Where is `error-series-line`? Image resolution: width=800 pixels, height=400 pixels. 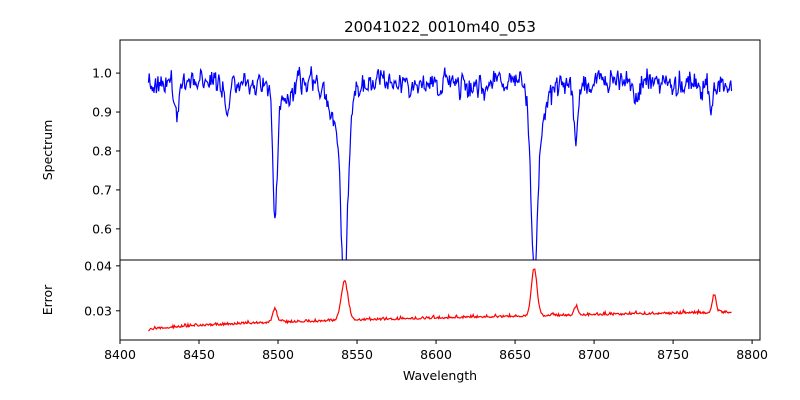 error-series-line is located at coordinates (440, 300).